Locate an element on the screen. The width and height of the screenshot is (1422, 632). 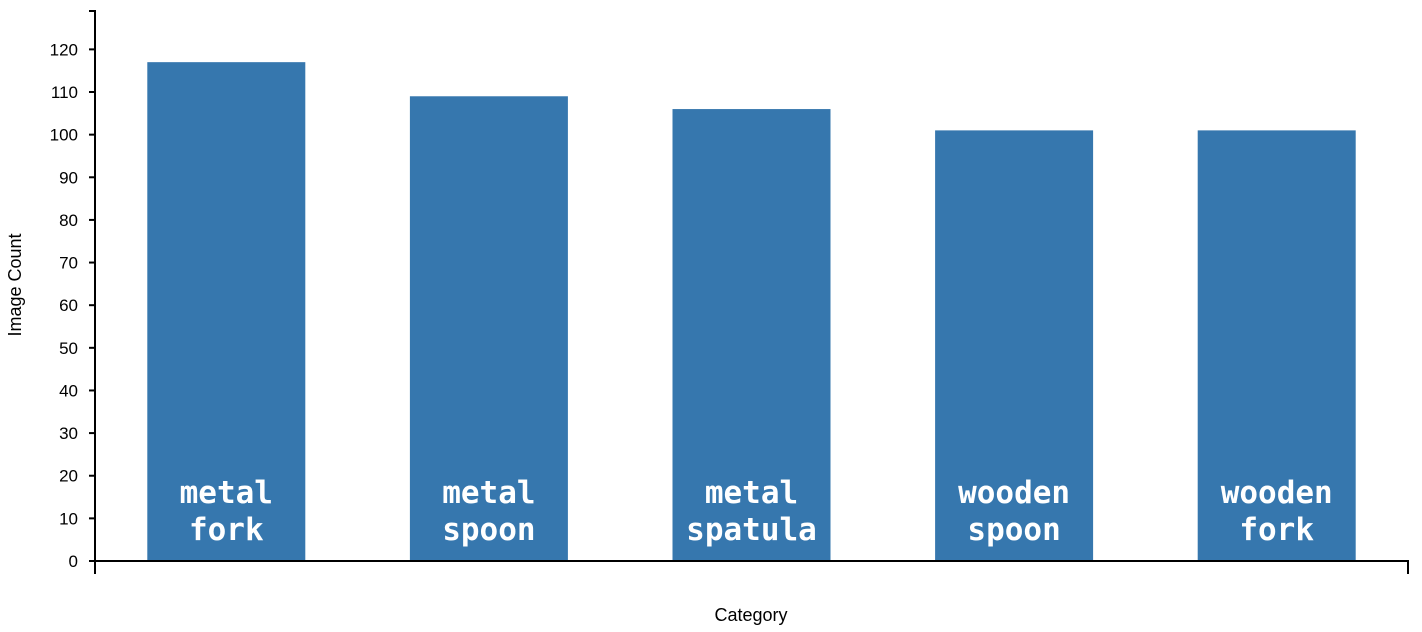
bar-label: wooden fork is located at coordinates (1277, 511).